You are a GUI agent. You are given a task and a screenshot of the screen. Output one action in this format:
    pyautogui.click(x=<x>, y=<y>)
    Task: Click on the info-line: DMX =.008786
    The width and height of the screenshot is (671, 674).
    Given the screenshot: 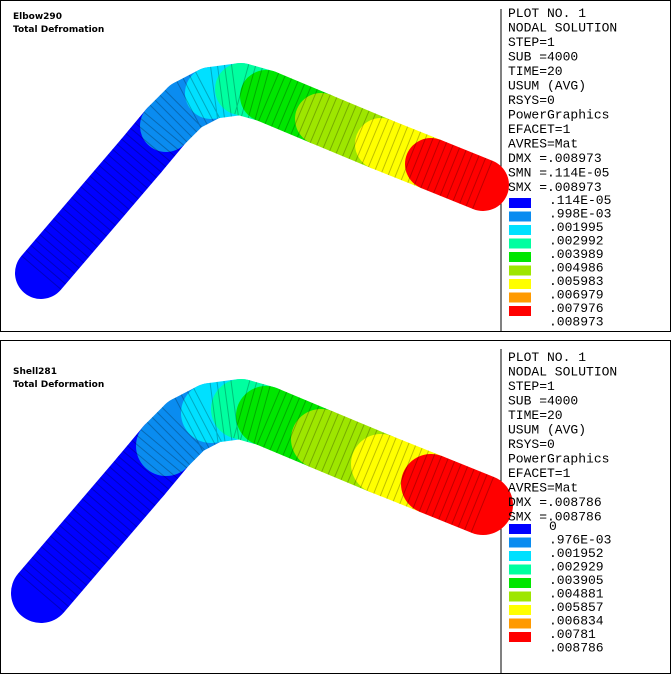 What is the action you would take?
    pyautogui.click(x=555, y=502)
    